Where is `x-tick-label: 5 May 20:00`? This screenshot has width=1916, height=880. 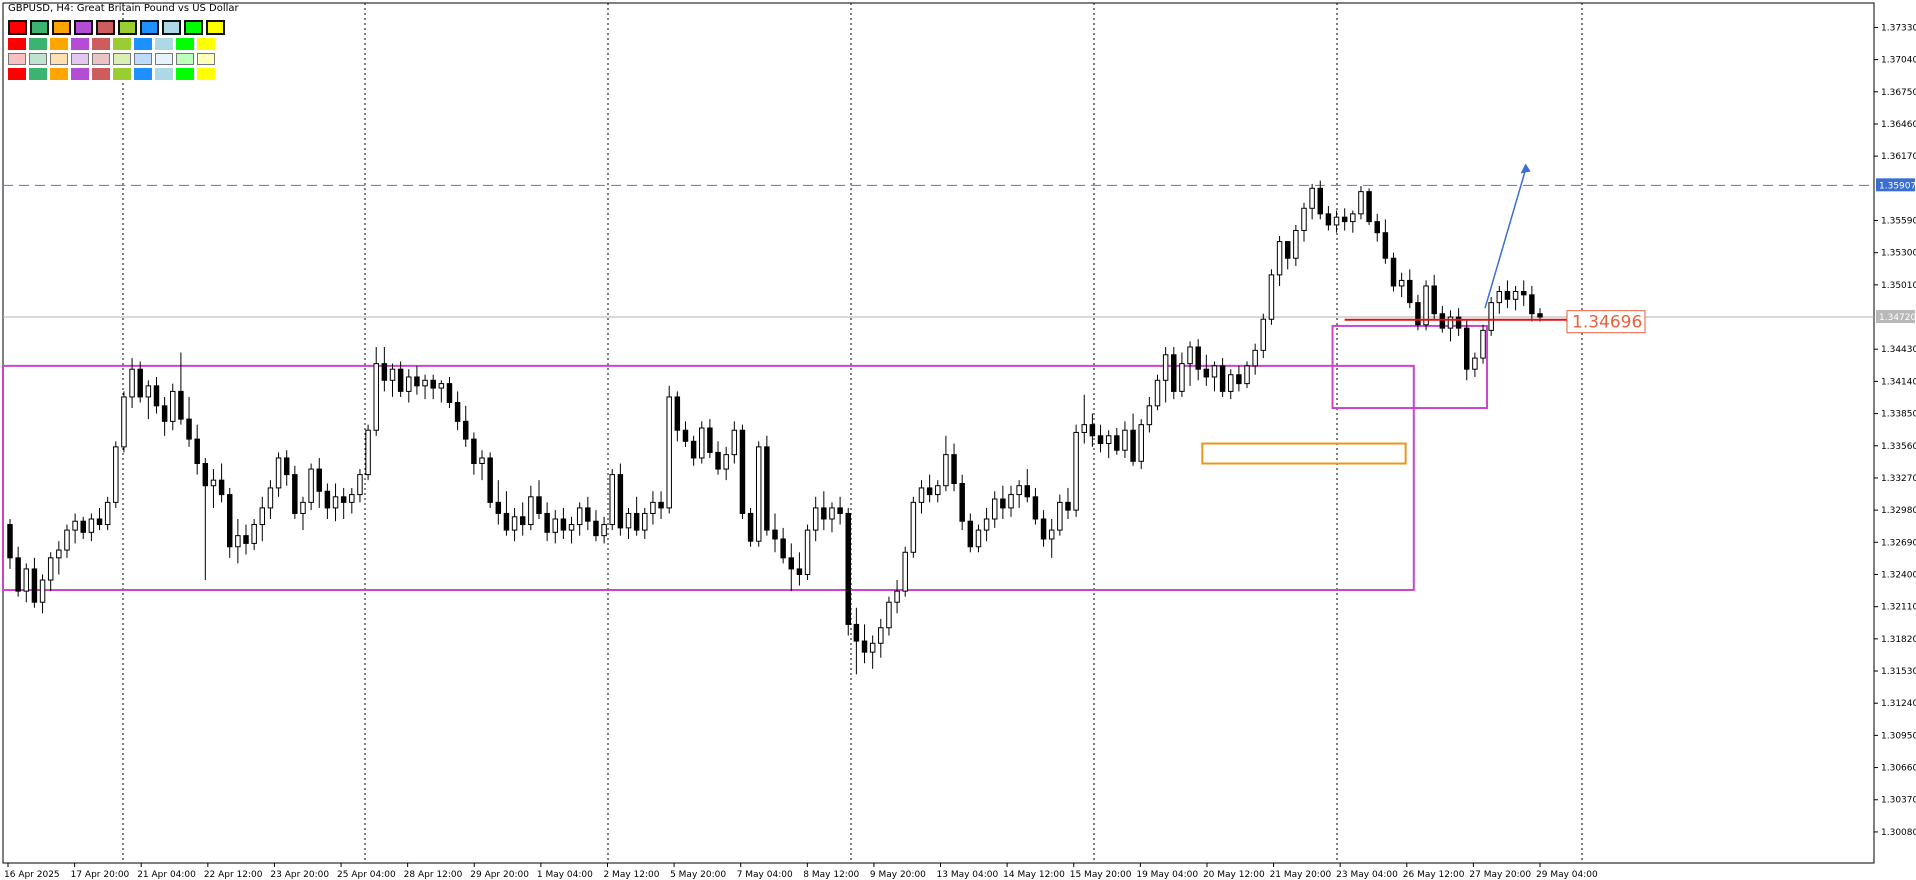
x-tick-label: 5 May 20:00 is located at coordinates (698, 875).